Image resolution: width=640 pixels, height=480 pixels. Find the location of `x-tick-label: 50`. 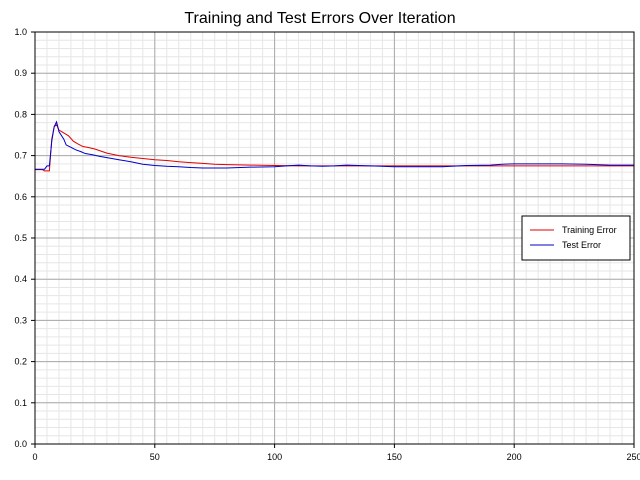

x-tick-label: 50 is located at coordinates (155, 457).